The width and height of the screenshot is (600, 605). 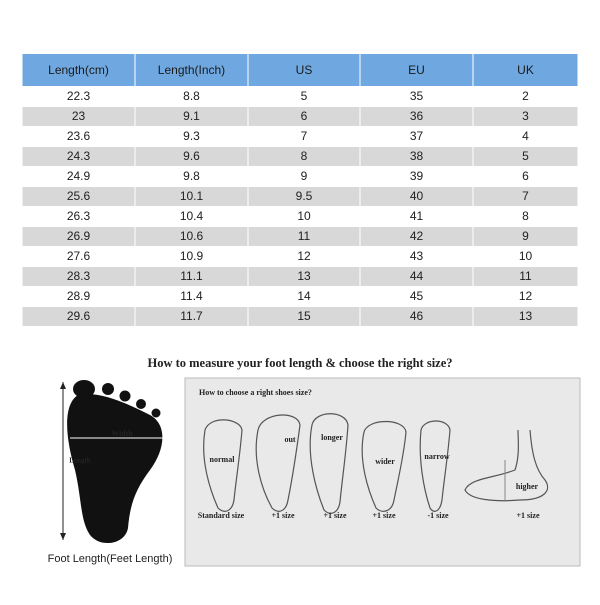 What do you see at coordinates (79, 136) in the screenshot?
I see `cell-text: 23.6` at bounding box center [79, 136].